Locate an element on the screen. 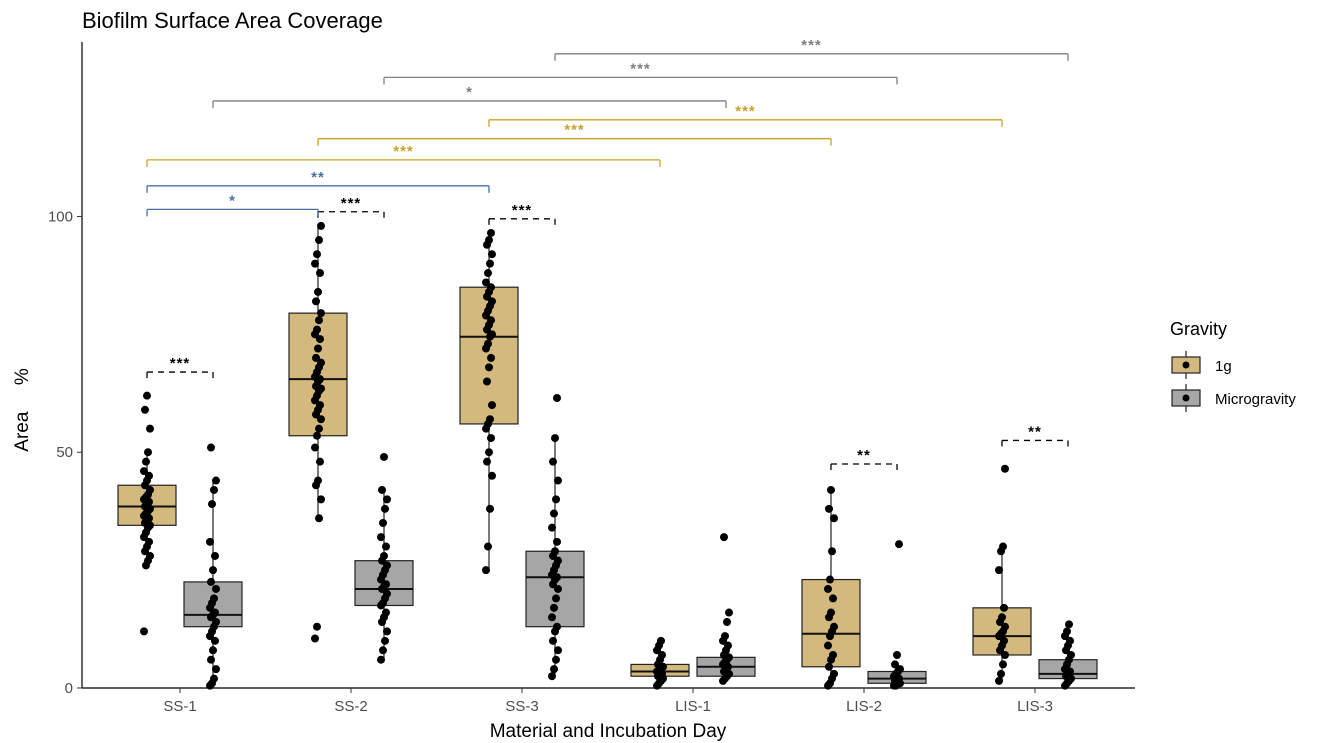 This screenshot has width=1327, height=743. legend-entry-microgravity: Microgravity is located at coordinates (1233, 398).